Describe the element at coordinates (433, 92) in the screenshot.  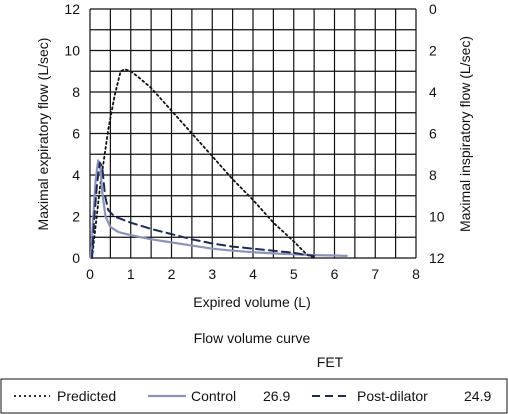
I see `y-right-tick-label: 4` at that location.